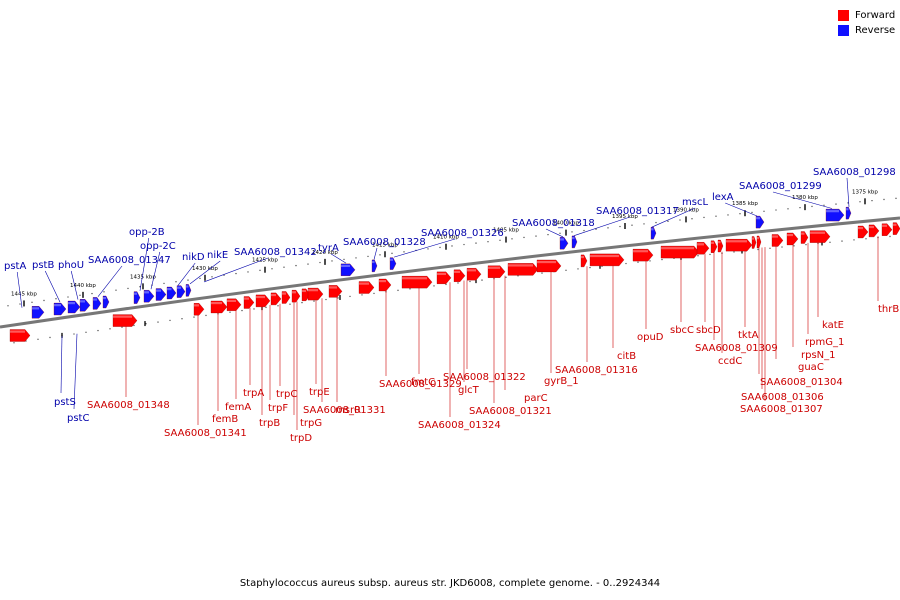  Describe the element at coordinates (626, 356) in the screenshot. I see `gene-label-forward: citB` at that location.